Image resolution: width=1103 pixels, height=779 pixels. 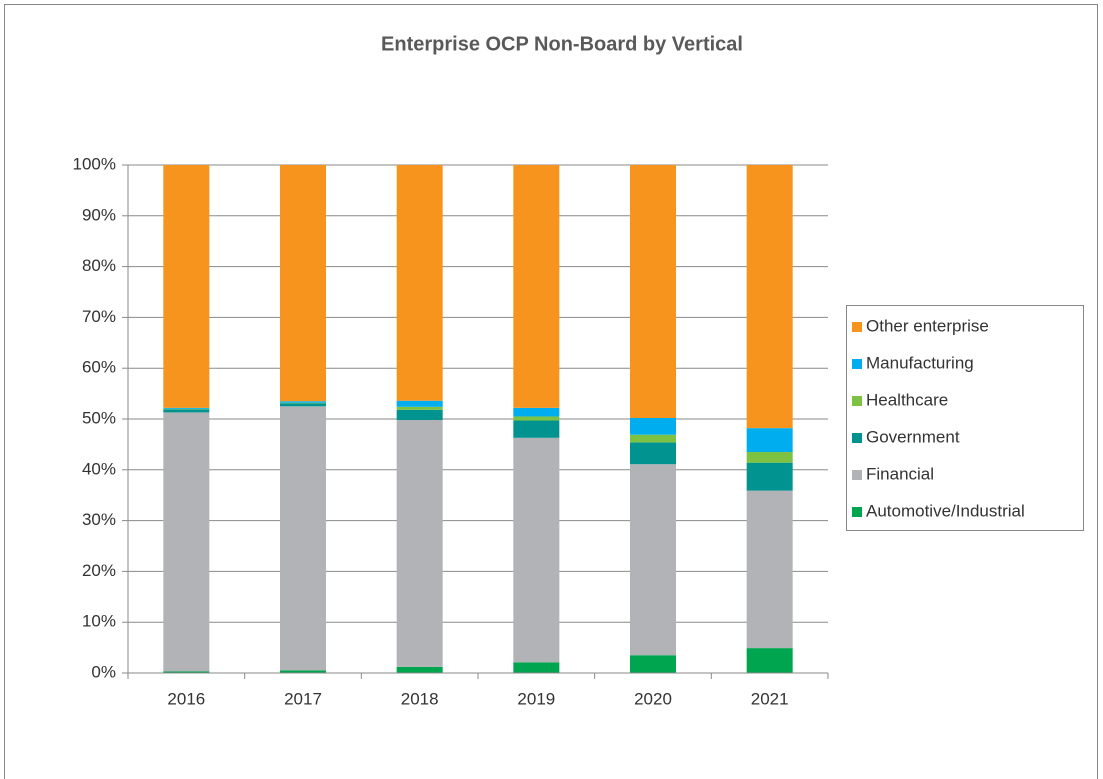 What do you see at coordinates (99, 265) in the screenshot?
I see `y-tick-label: 80%` at bounding box center [99, 265].